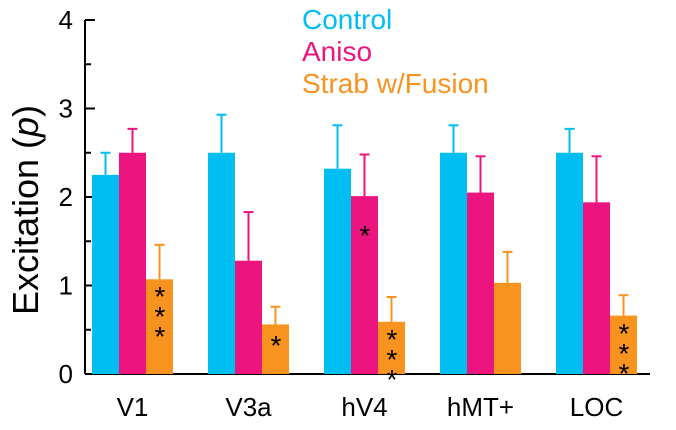 The image size is (676, 430). Describe the element at coordinates (507, 328) in the screenshot. I see `bar-strab-w-fusion-hmt` at that location.